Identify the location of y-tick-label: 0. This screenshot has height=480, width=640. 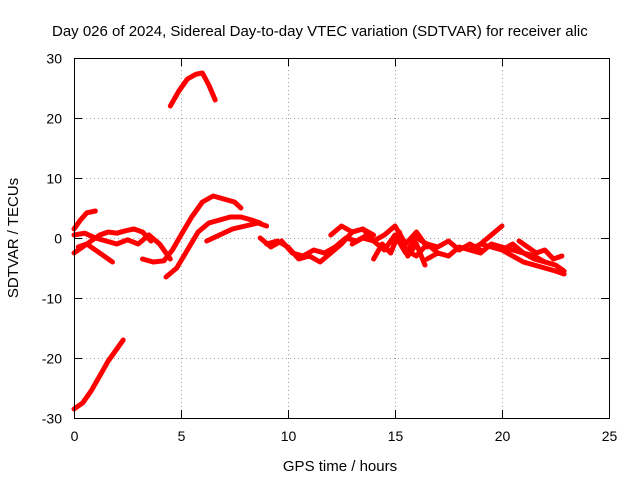
(58, 239).